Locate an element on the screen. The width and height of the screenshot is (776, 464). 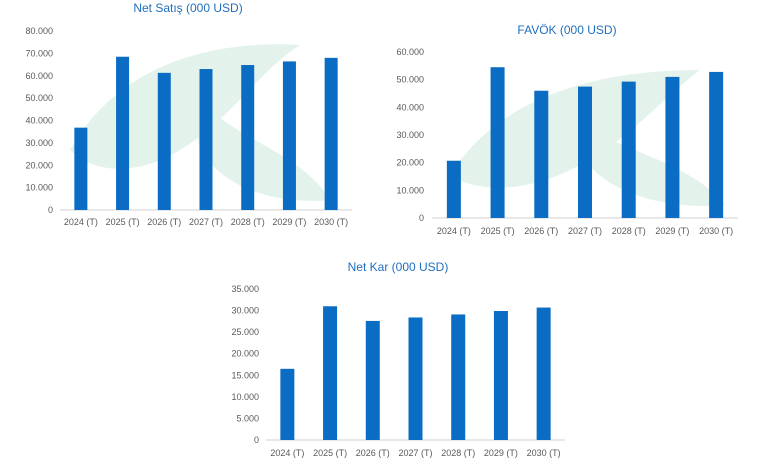
y-tick-label: 25.000 is located at coordinates (245, 332).